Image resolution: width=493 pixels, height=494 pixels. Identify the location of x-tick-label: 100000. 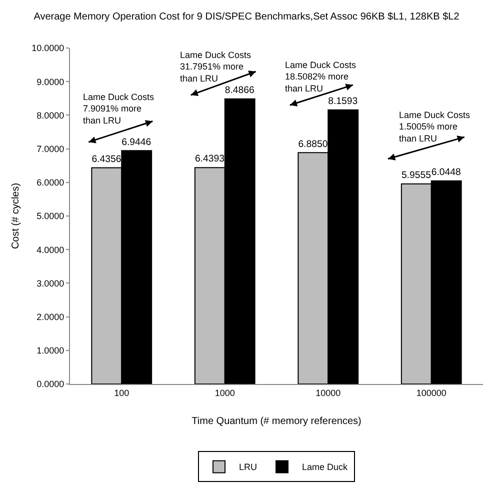
(431, 393).